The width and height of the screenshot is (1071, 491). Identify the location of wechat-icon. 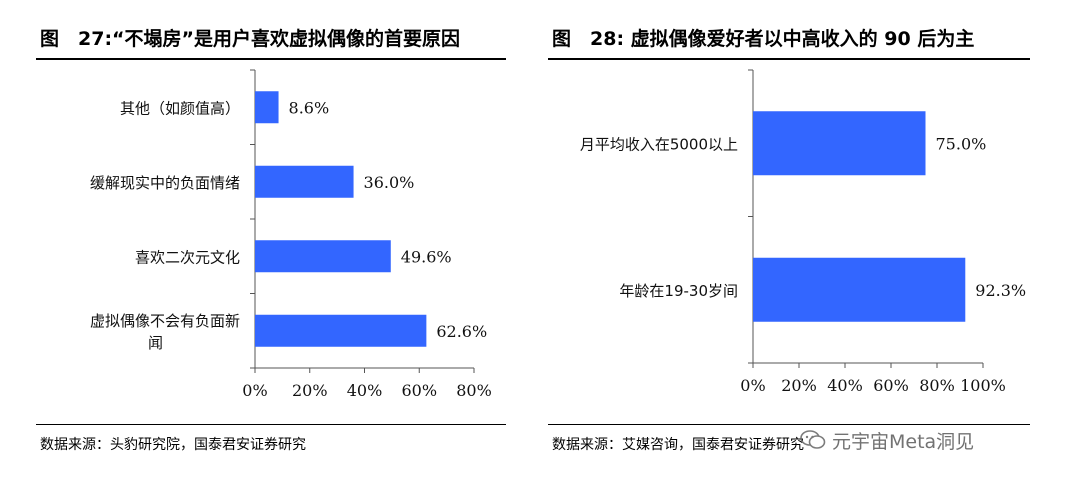
(813, 439).